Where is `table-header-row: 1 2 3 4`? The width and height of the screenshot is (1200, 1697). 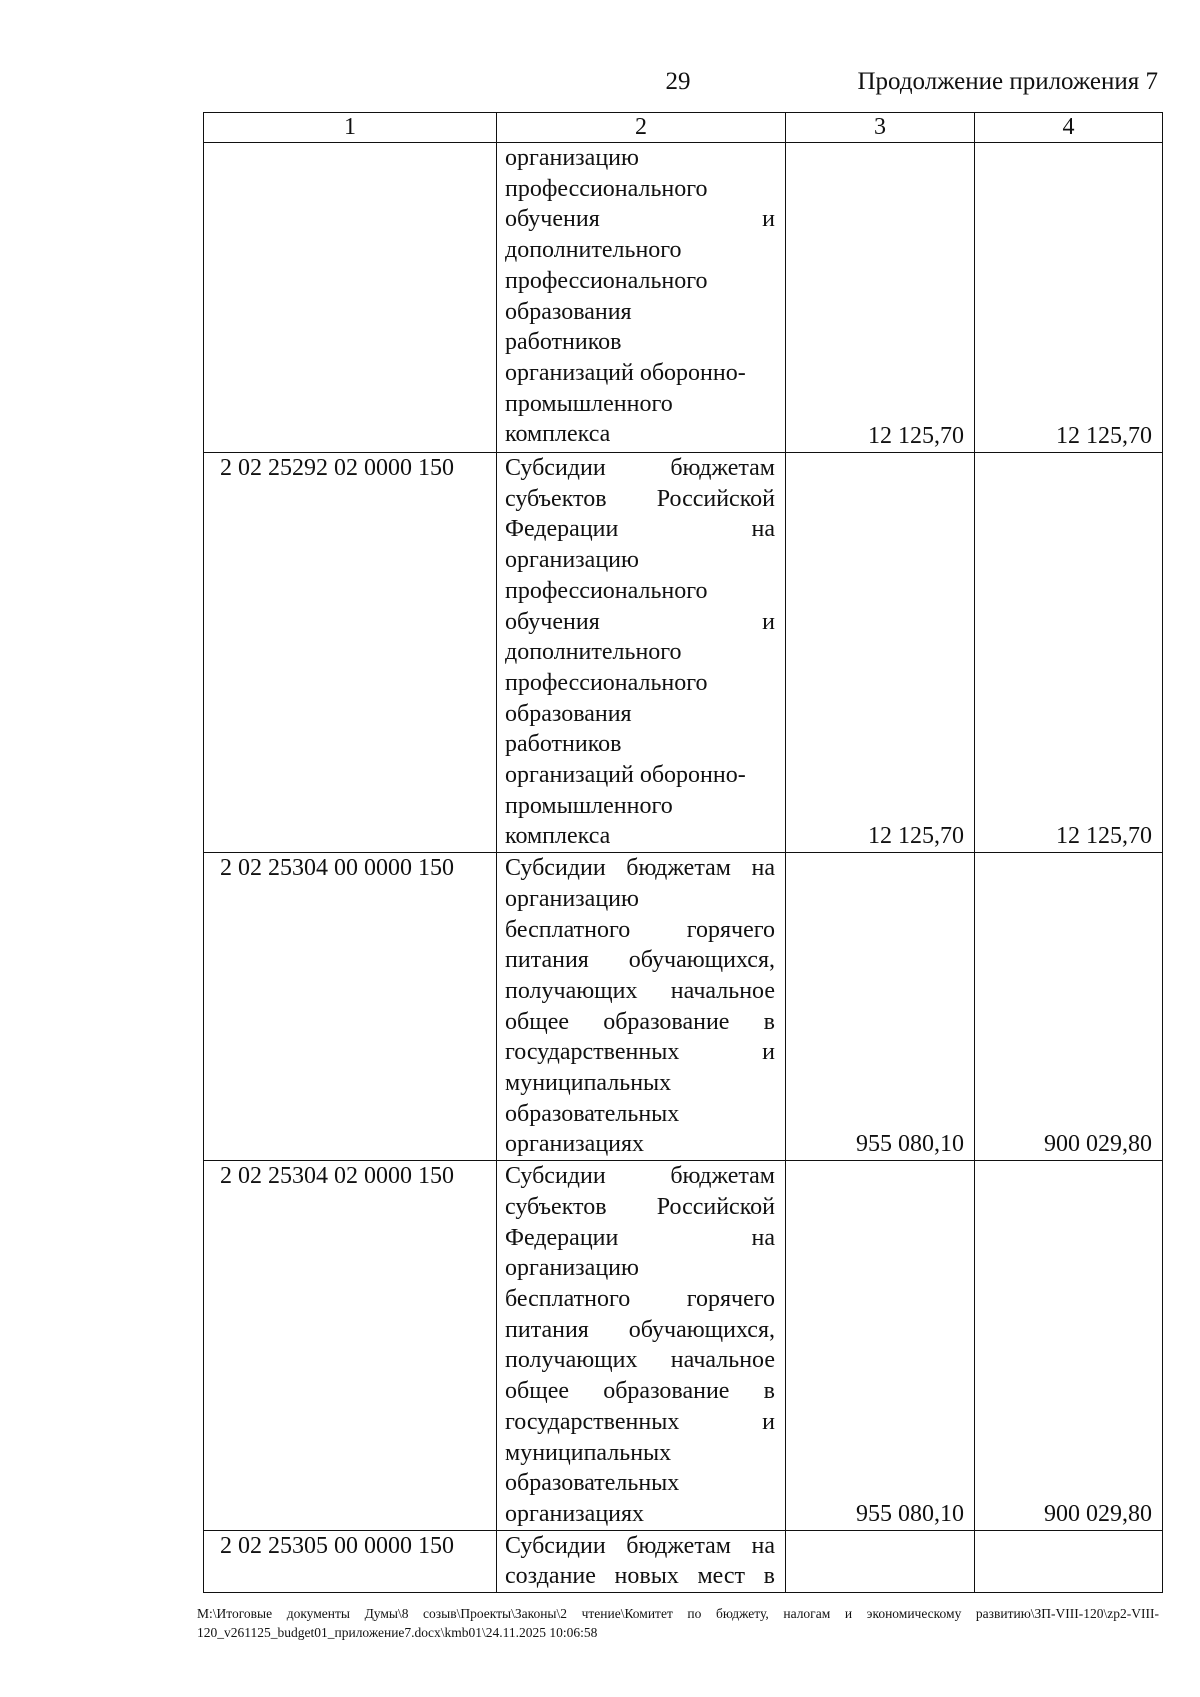
table-header-row: 1 2 3 4 is located at coordinates (683, 127).